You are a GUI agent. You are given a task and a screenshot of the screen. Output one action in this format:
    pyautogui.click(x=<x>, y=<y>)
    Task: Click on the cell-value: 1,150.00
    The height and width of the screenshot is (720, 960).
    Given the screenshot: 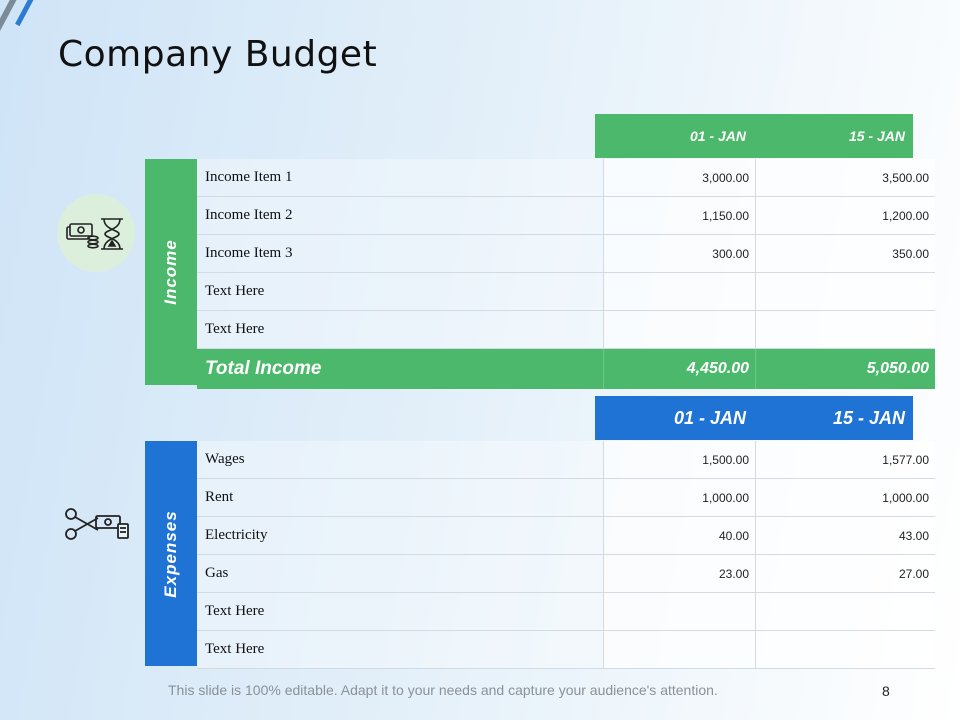 What is the action you would take?
    pyautogui.click(x=679, y=215)
    